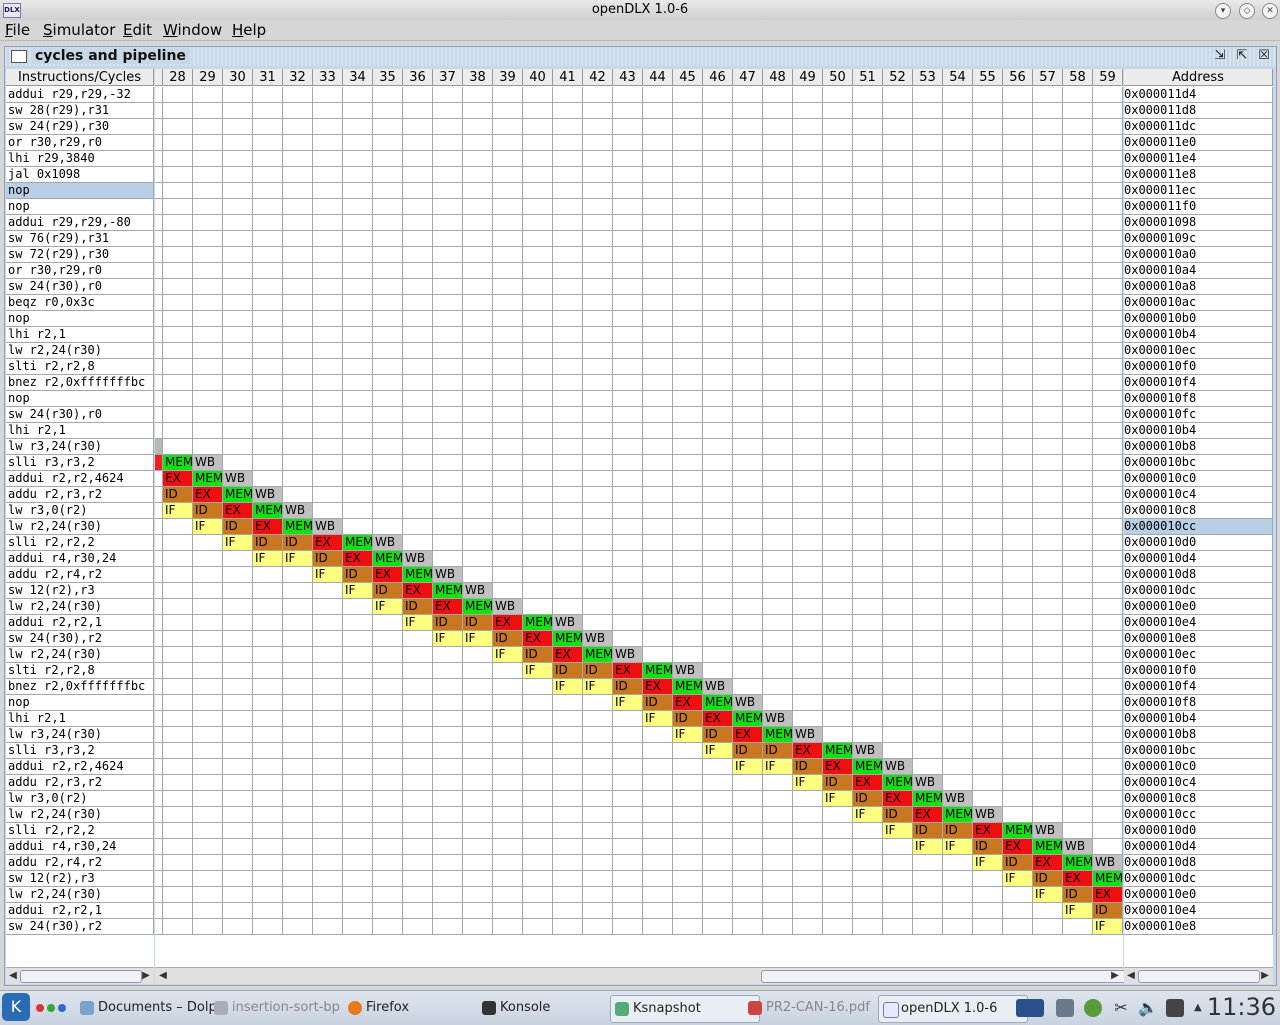  I want to click on instruction-cell: sw 72(r29),r30, so click(80, 255).